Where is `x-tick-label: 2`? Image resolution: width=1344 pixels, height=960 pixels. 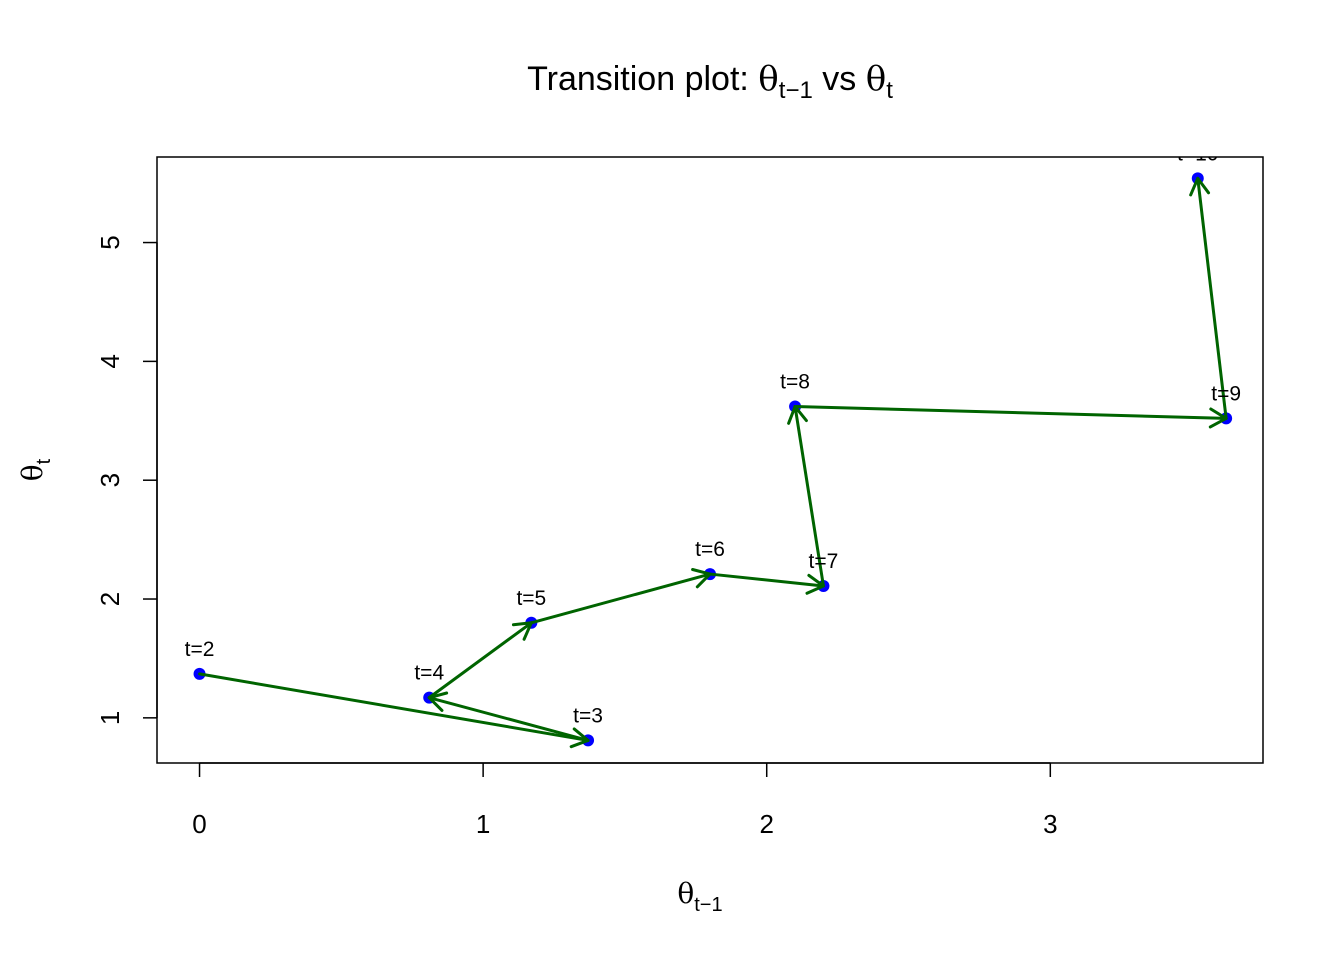 x-tick-label: 2 is located at coordinates (766, 824).